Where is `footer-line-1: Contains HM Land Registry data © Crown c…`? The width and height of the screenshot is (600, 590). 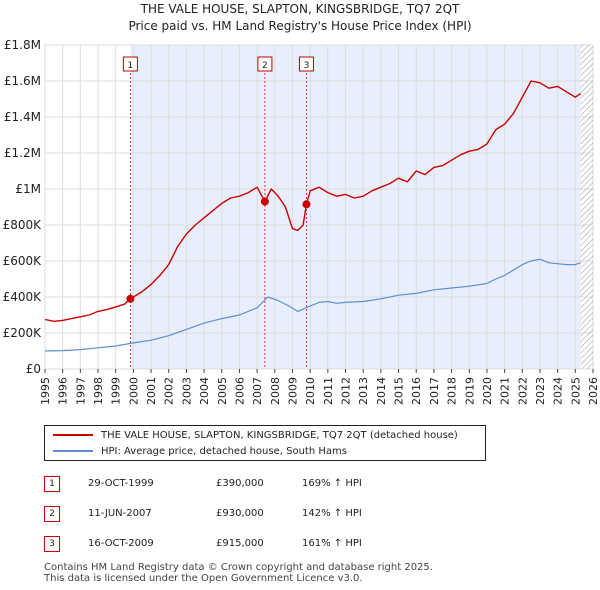 footer-line-1: Contains HM Land Registry data © Crown c… is located at coordinates (238, 567).